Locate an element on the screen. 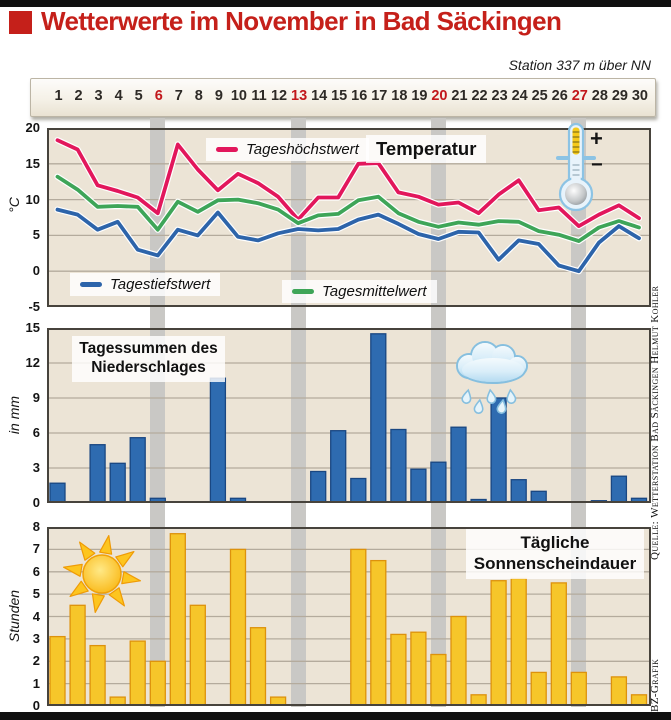  day-number: 24 is located at coordinates (519, 96).